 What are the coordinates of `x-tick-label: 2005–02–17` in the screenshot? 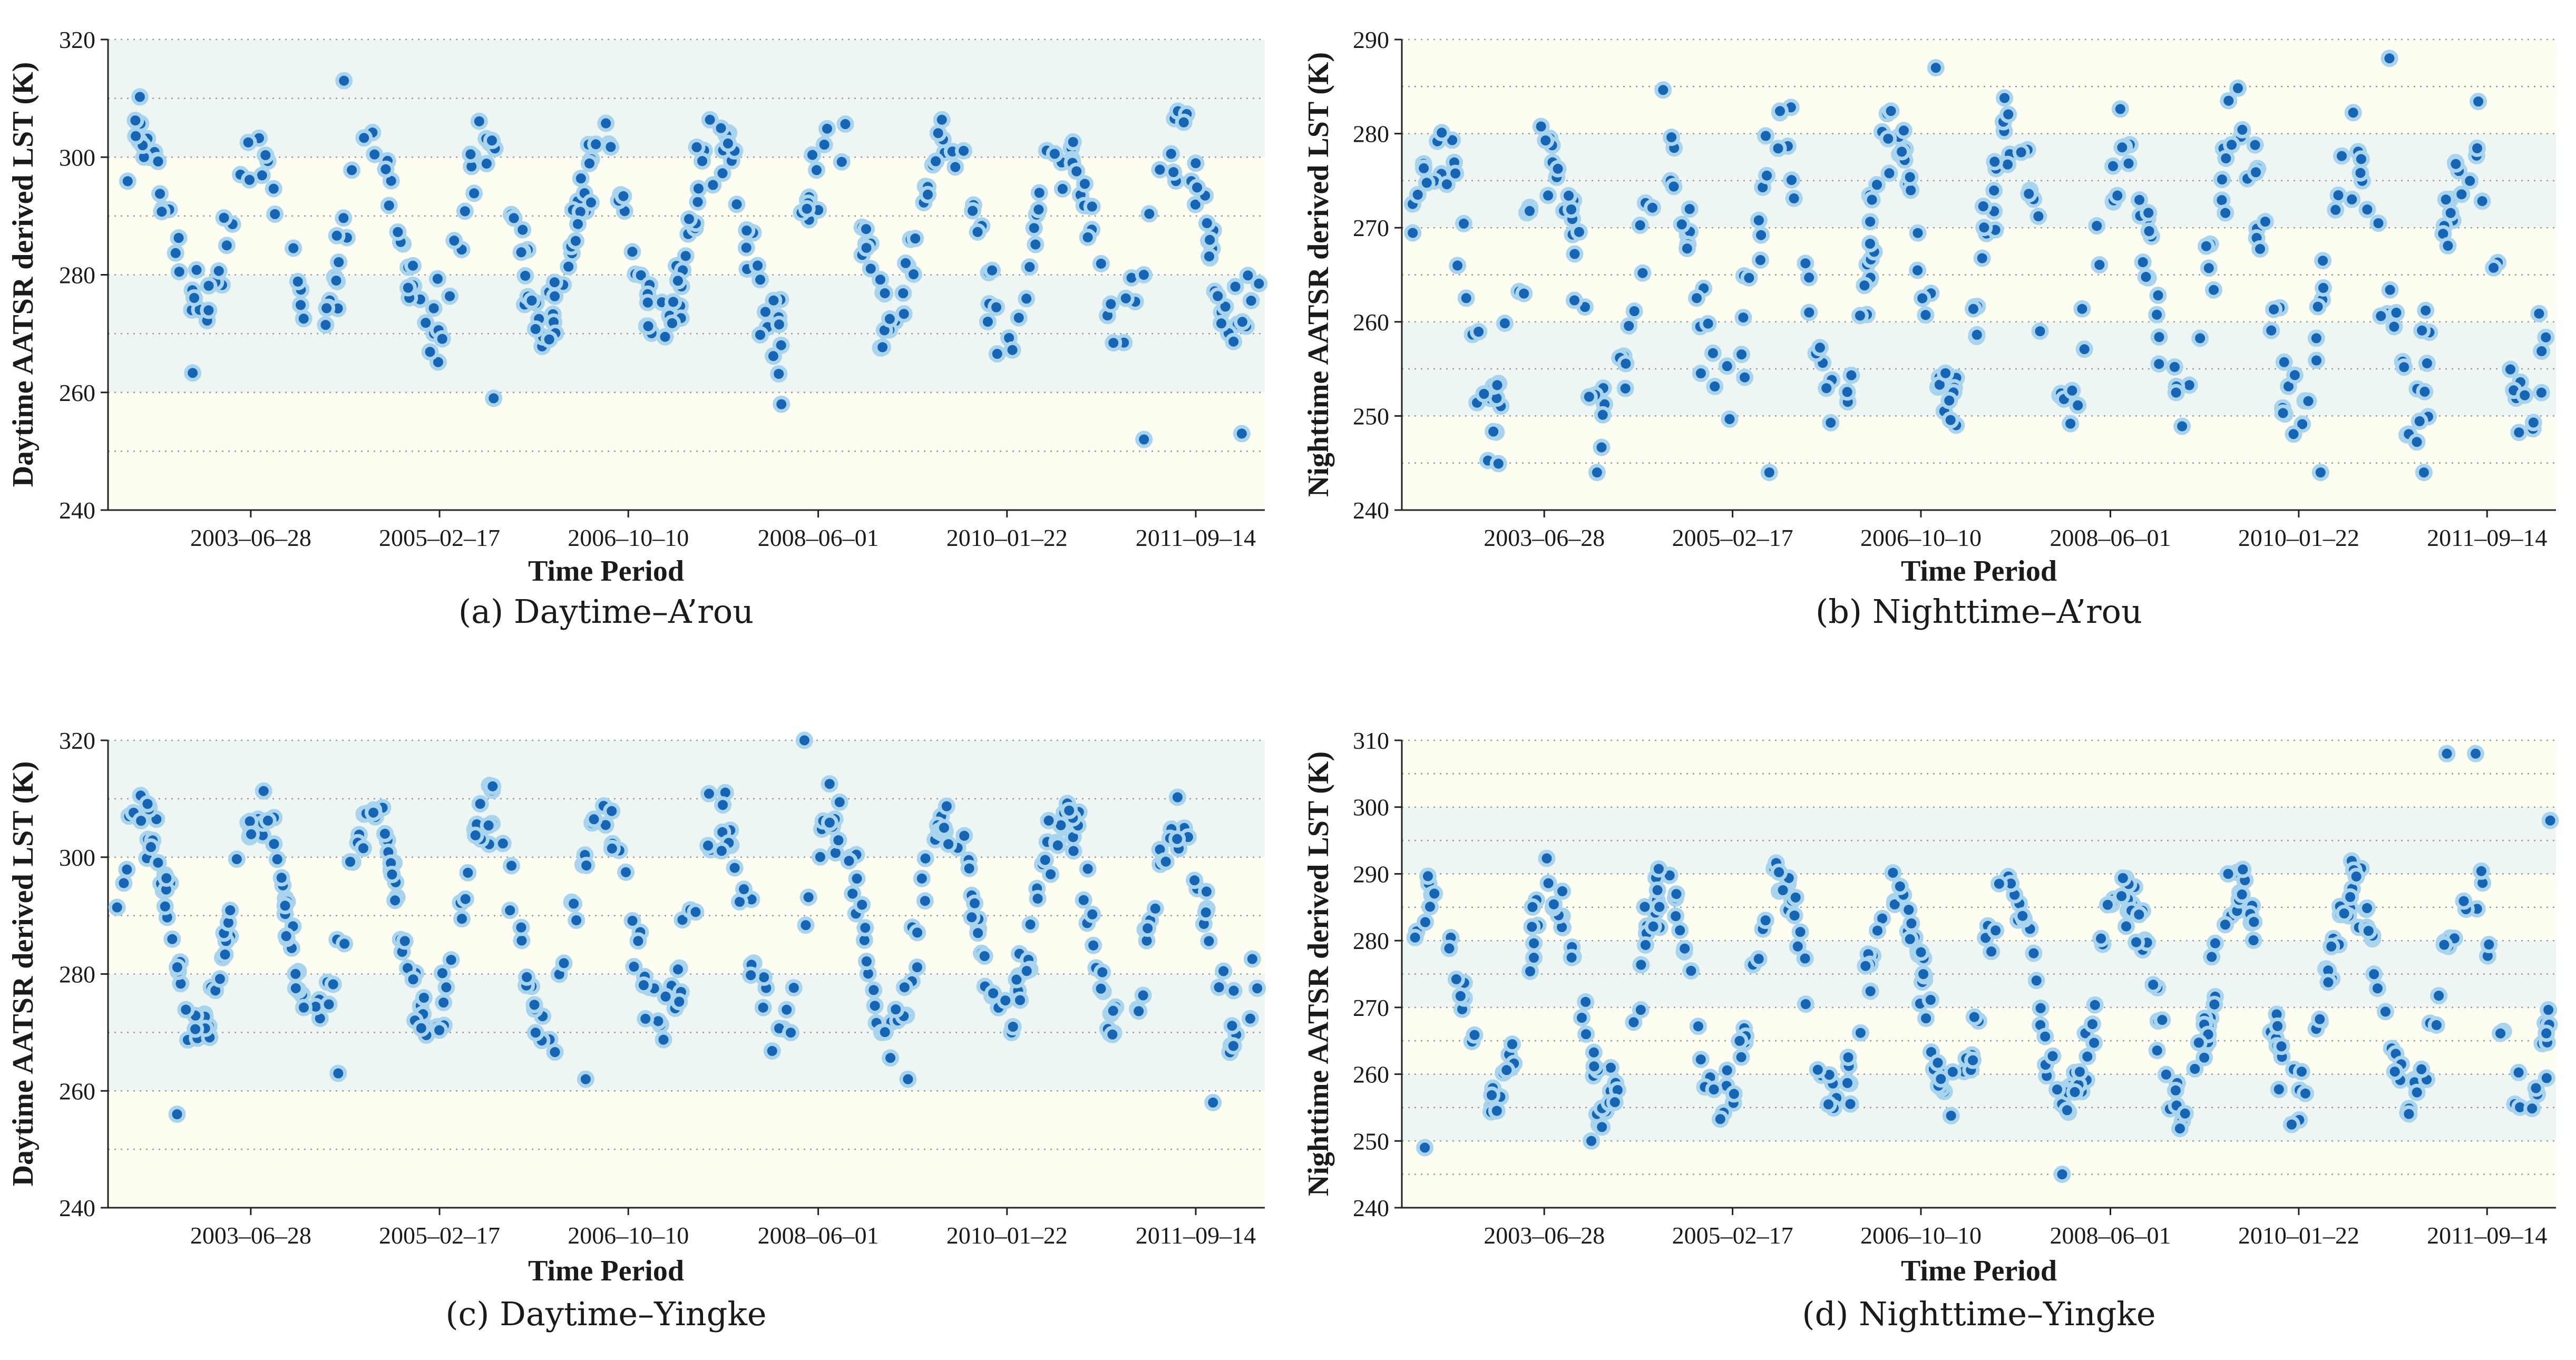 It's located at (439, 1235).